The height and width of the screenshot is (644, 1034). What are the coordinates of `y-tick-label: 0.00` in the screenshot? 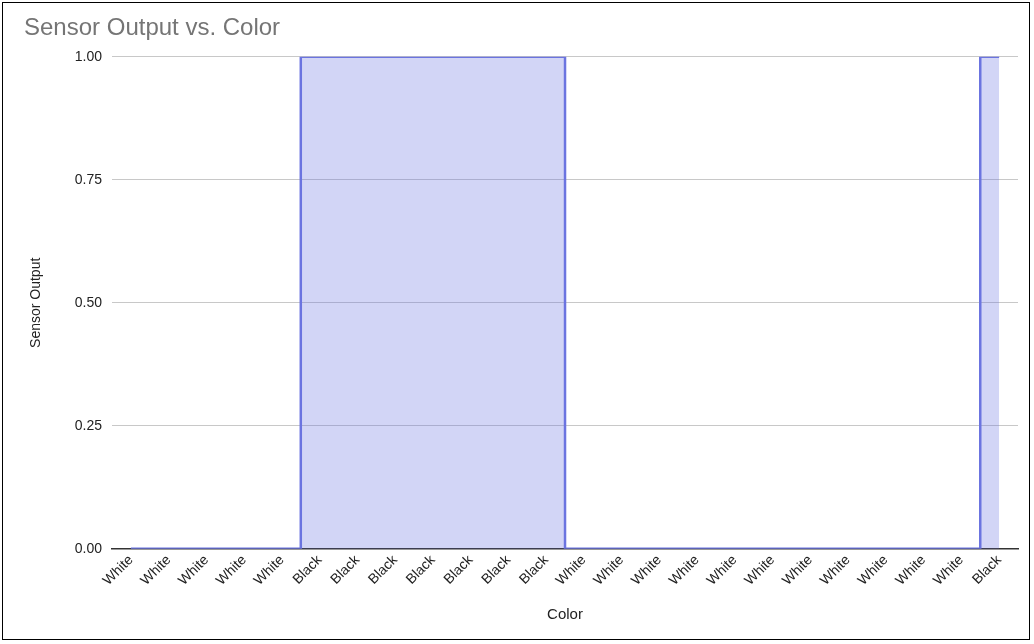 It's located at (88, 547).